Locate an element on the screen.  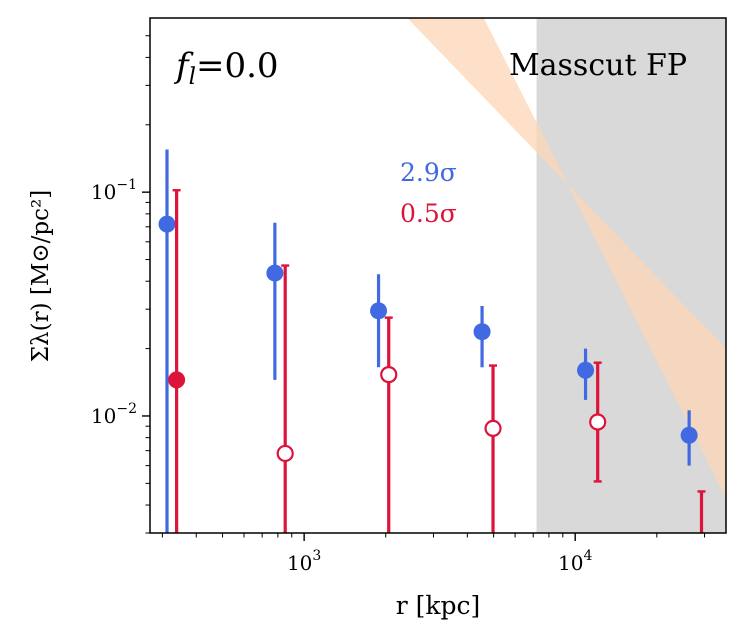
sigma-blue-label: 2.9σ is located at coordinates (428, 172).